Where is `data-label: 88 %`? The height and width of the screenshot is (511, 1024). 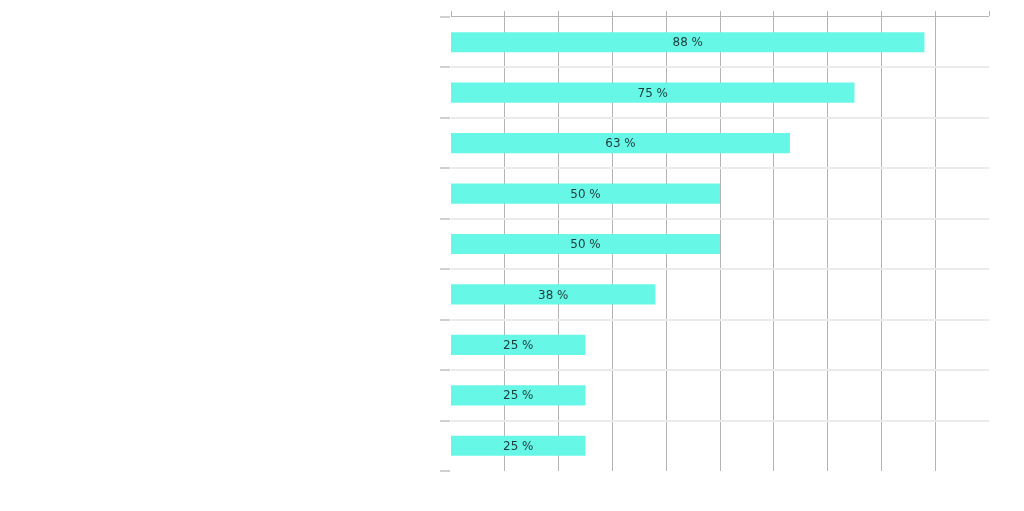 data-label: 88 % is located at coordinates (687, 42).